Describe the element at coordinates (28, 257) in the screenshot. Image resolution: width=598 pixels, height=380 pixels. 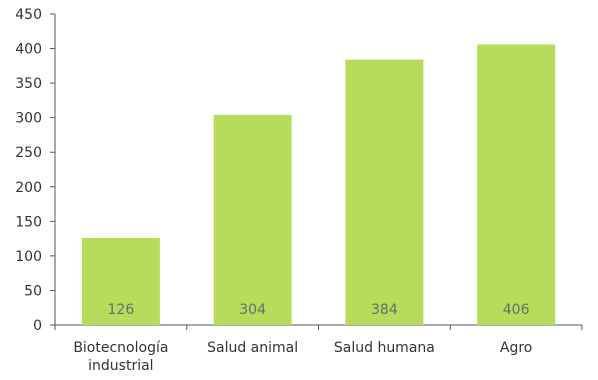
I see `y-tick-label: 100` at that location.